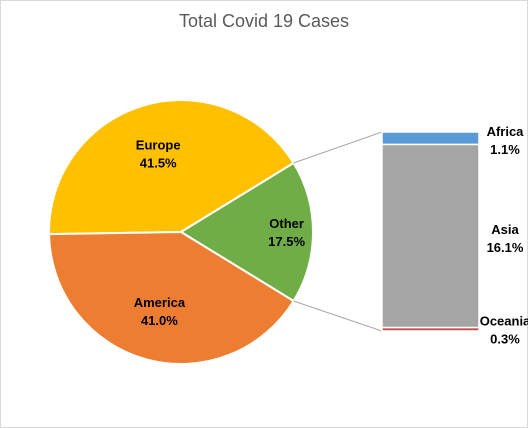  What do you see at coordinates (430, 236) in the screenshot?
I see `bar-segment-asia` at bounding box center [430, 236].